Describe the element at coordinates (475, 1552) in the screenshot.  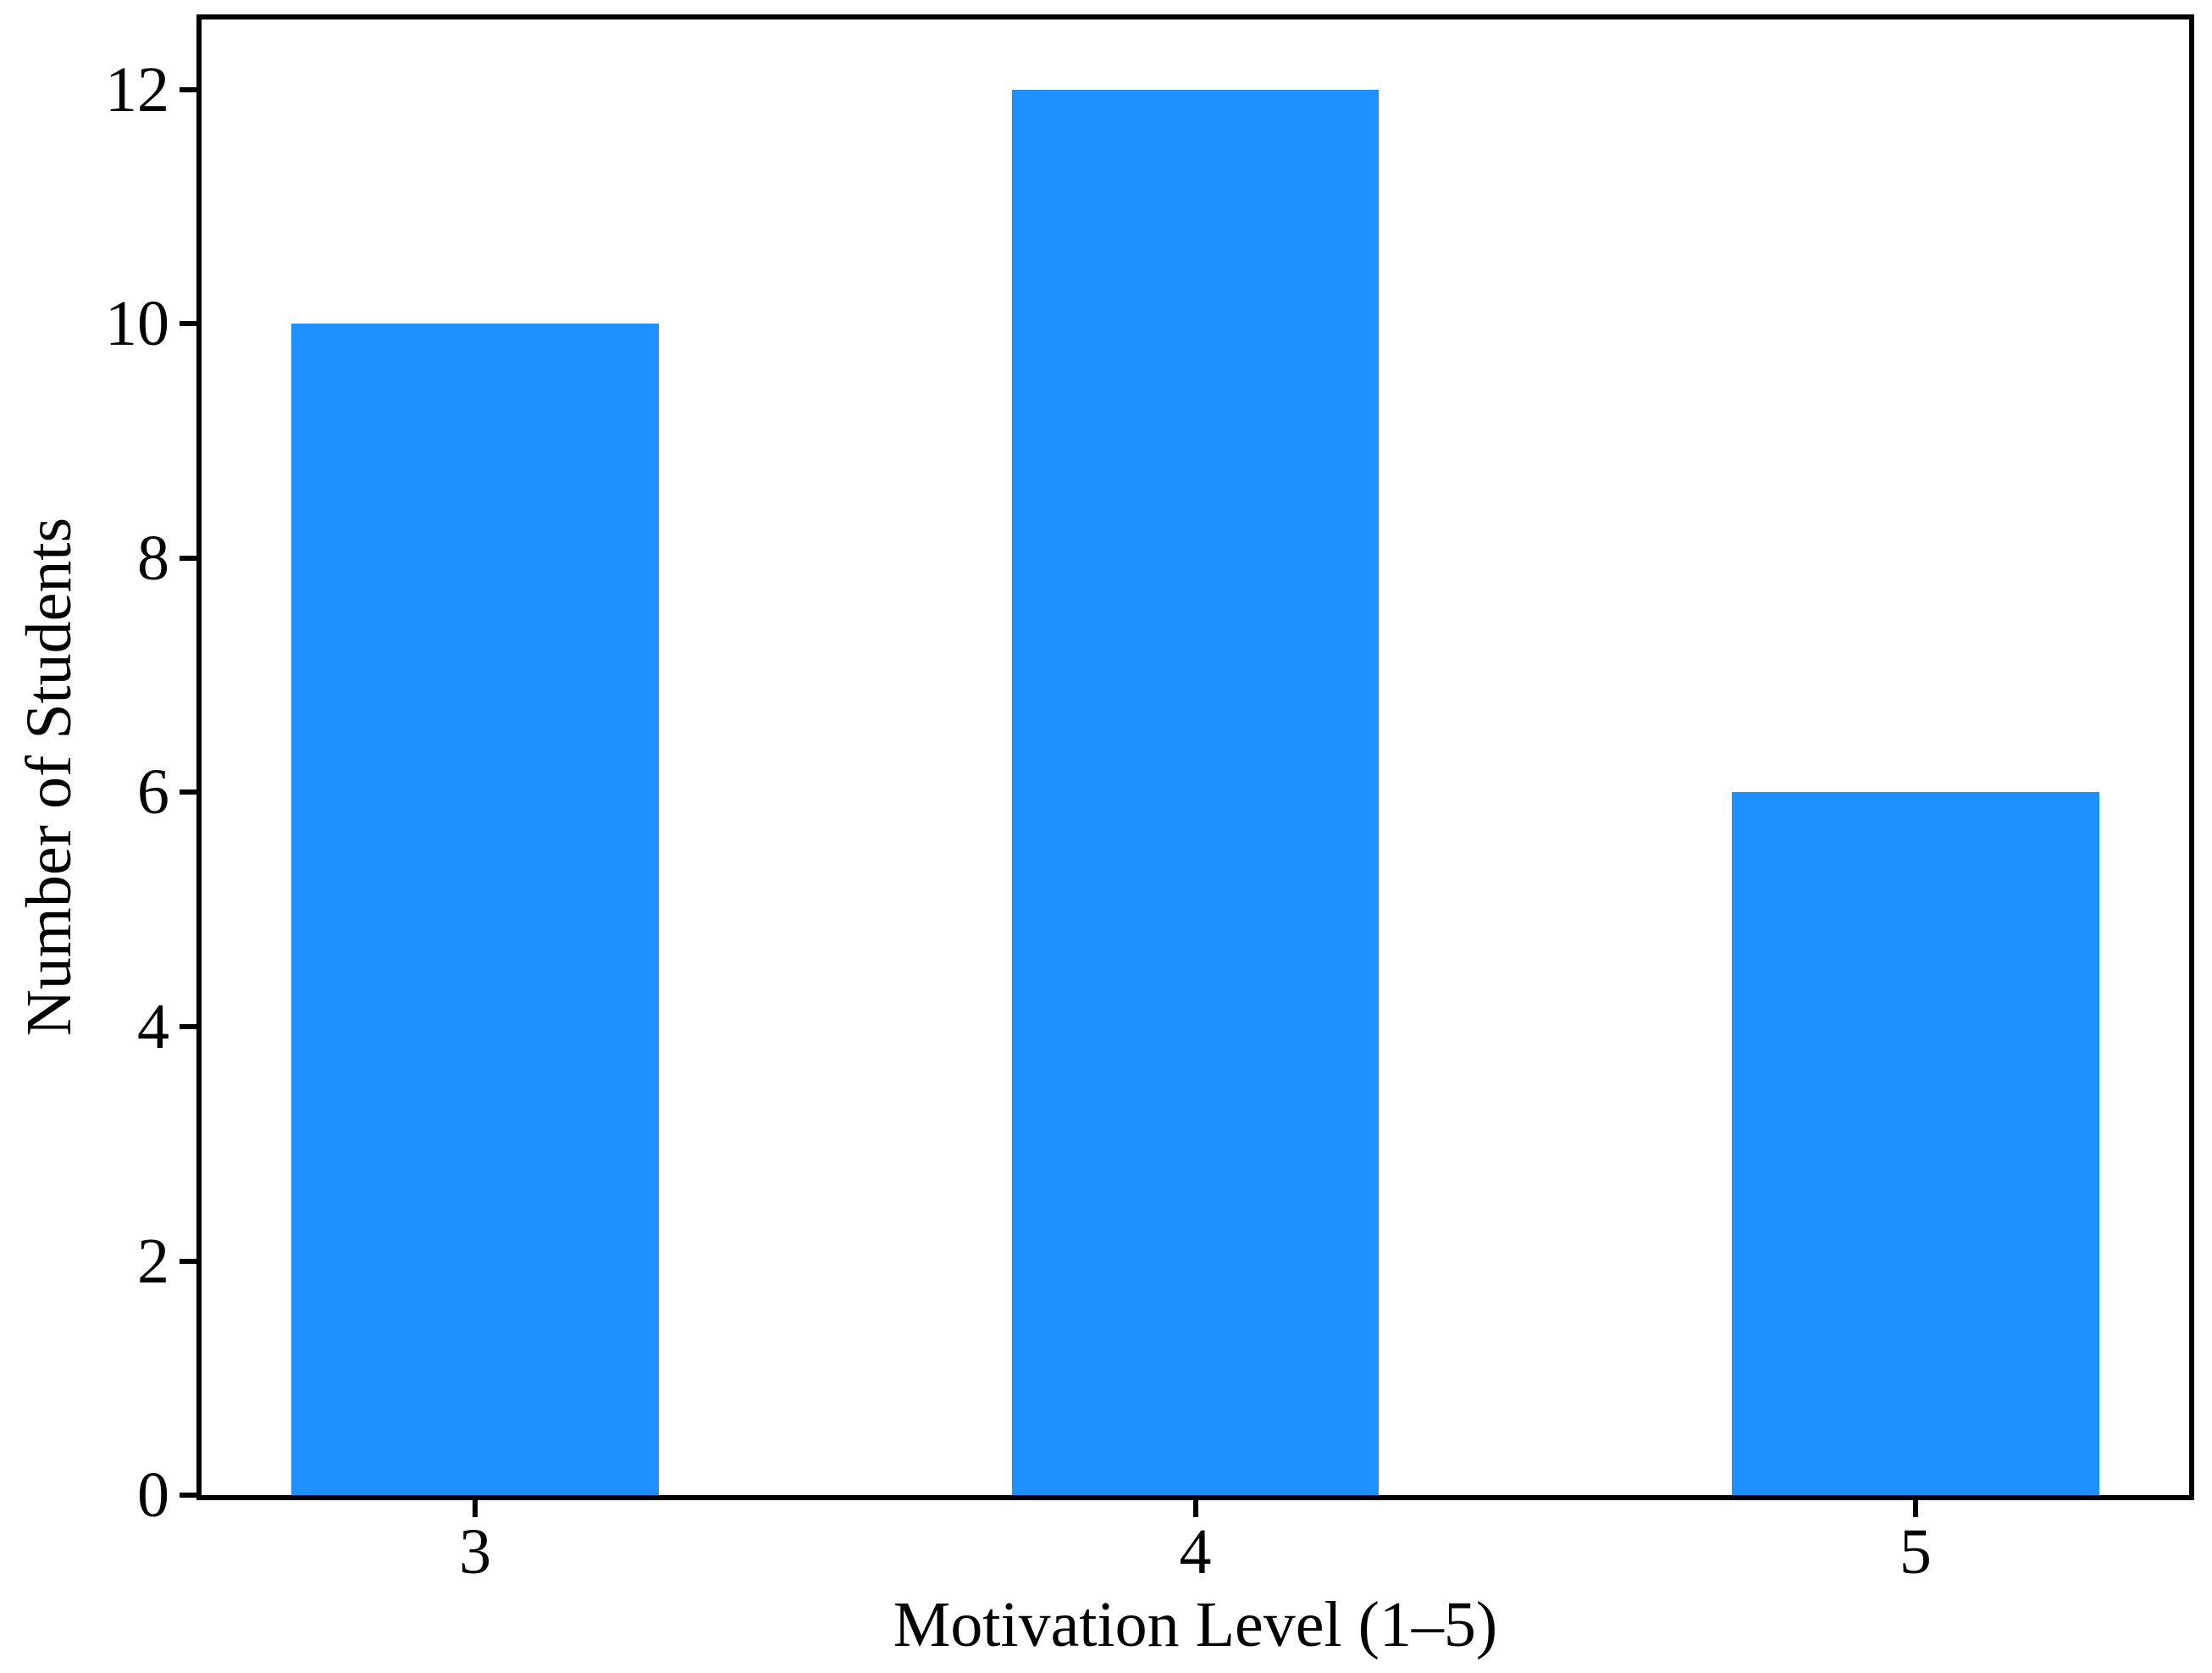
I see `x-tick-label: 3` at that location.